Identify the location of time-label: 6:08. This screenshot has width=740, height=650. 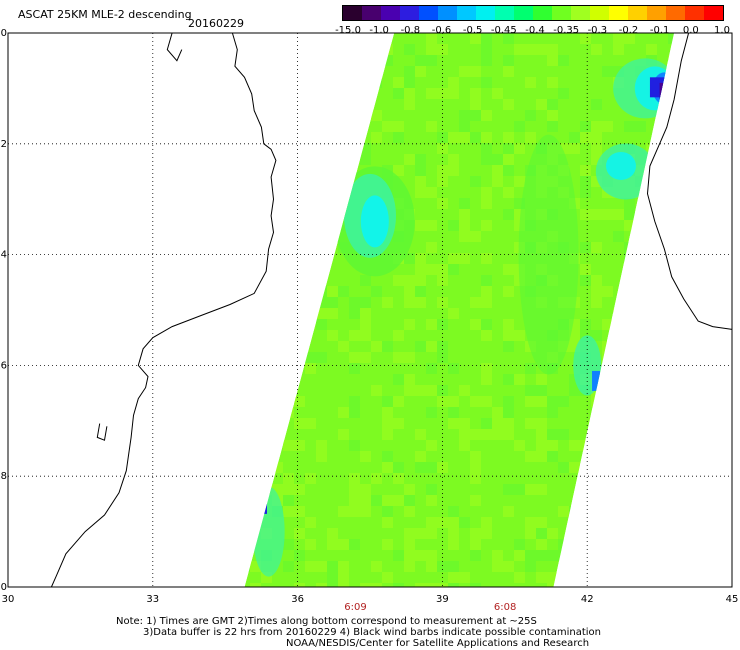
(505, 607).